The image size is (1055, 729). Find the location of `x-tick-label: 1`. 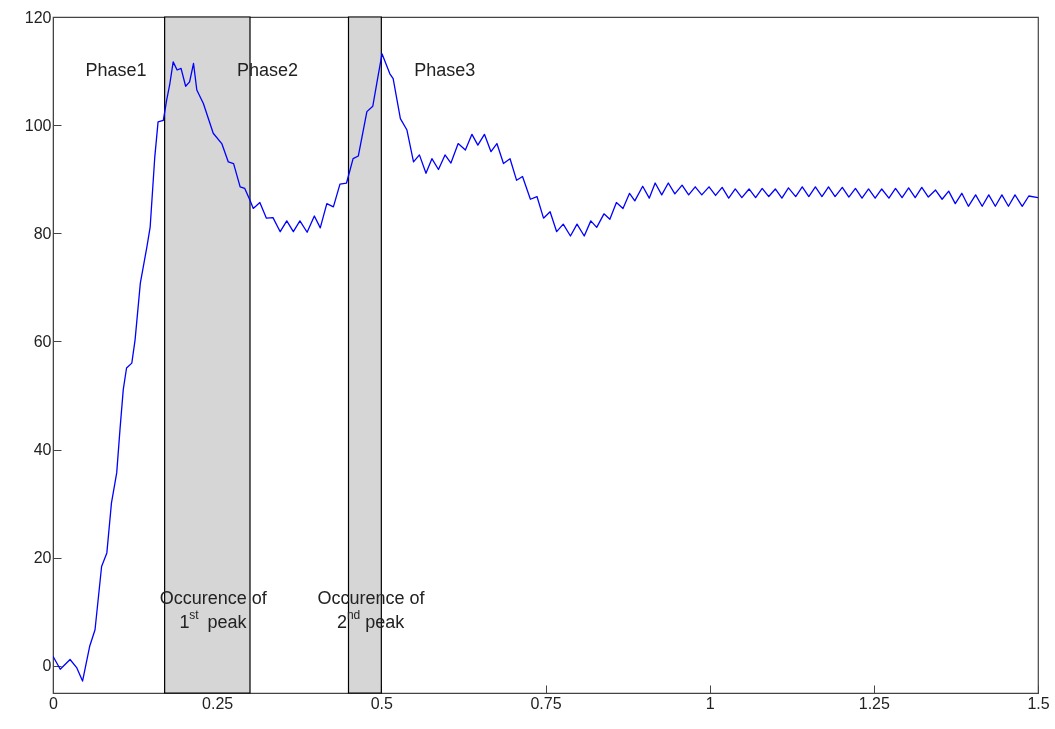

x-tick-label: 1 is located at coordinates (710, 703).